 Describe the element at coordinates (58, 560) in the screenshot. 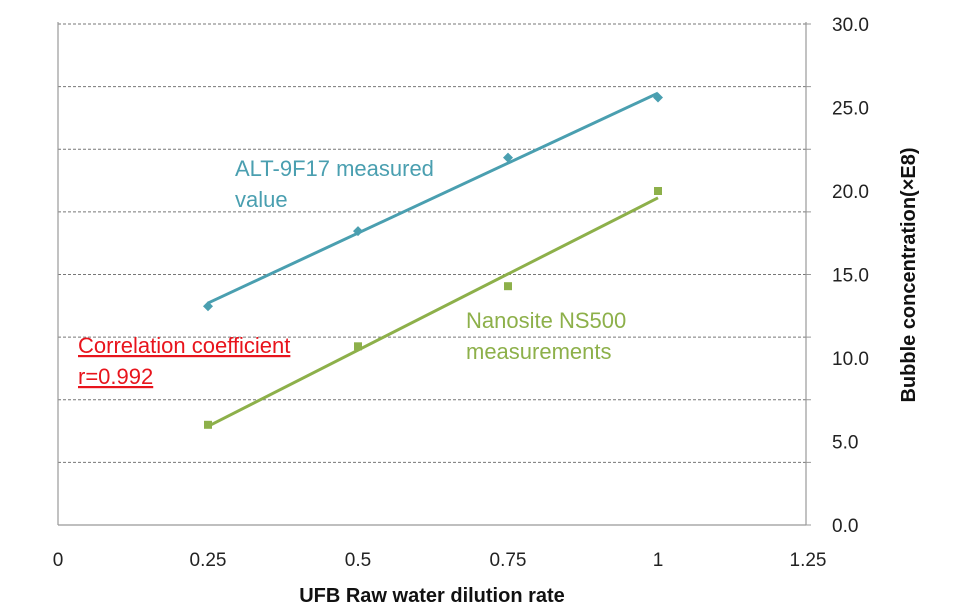

I see `x-tick-label: 0` at that location.